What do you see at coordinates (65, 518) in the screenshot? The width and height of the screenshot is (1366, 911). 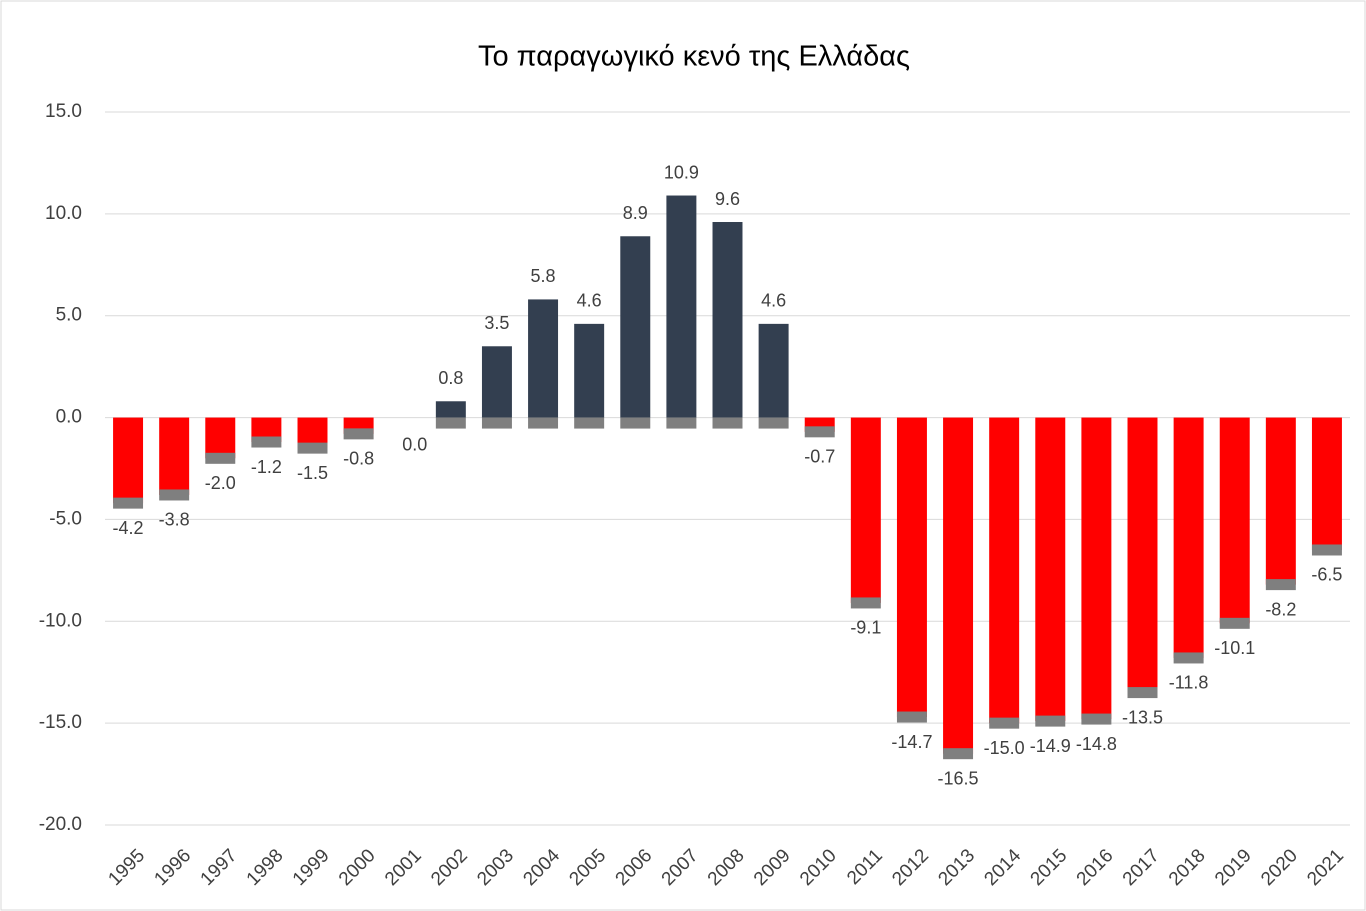 I see `y-tick-label: -5.0` at bounding box center [65, 518].